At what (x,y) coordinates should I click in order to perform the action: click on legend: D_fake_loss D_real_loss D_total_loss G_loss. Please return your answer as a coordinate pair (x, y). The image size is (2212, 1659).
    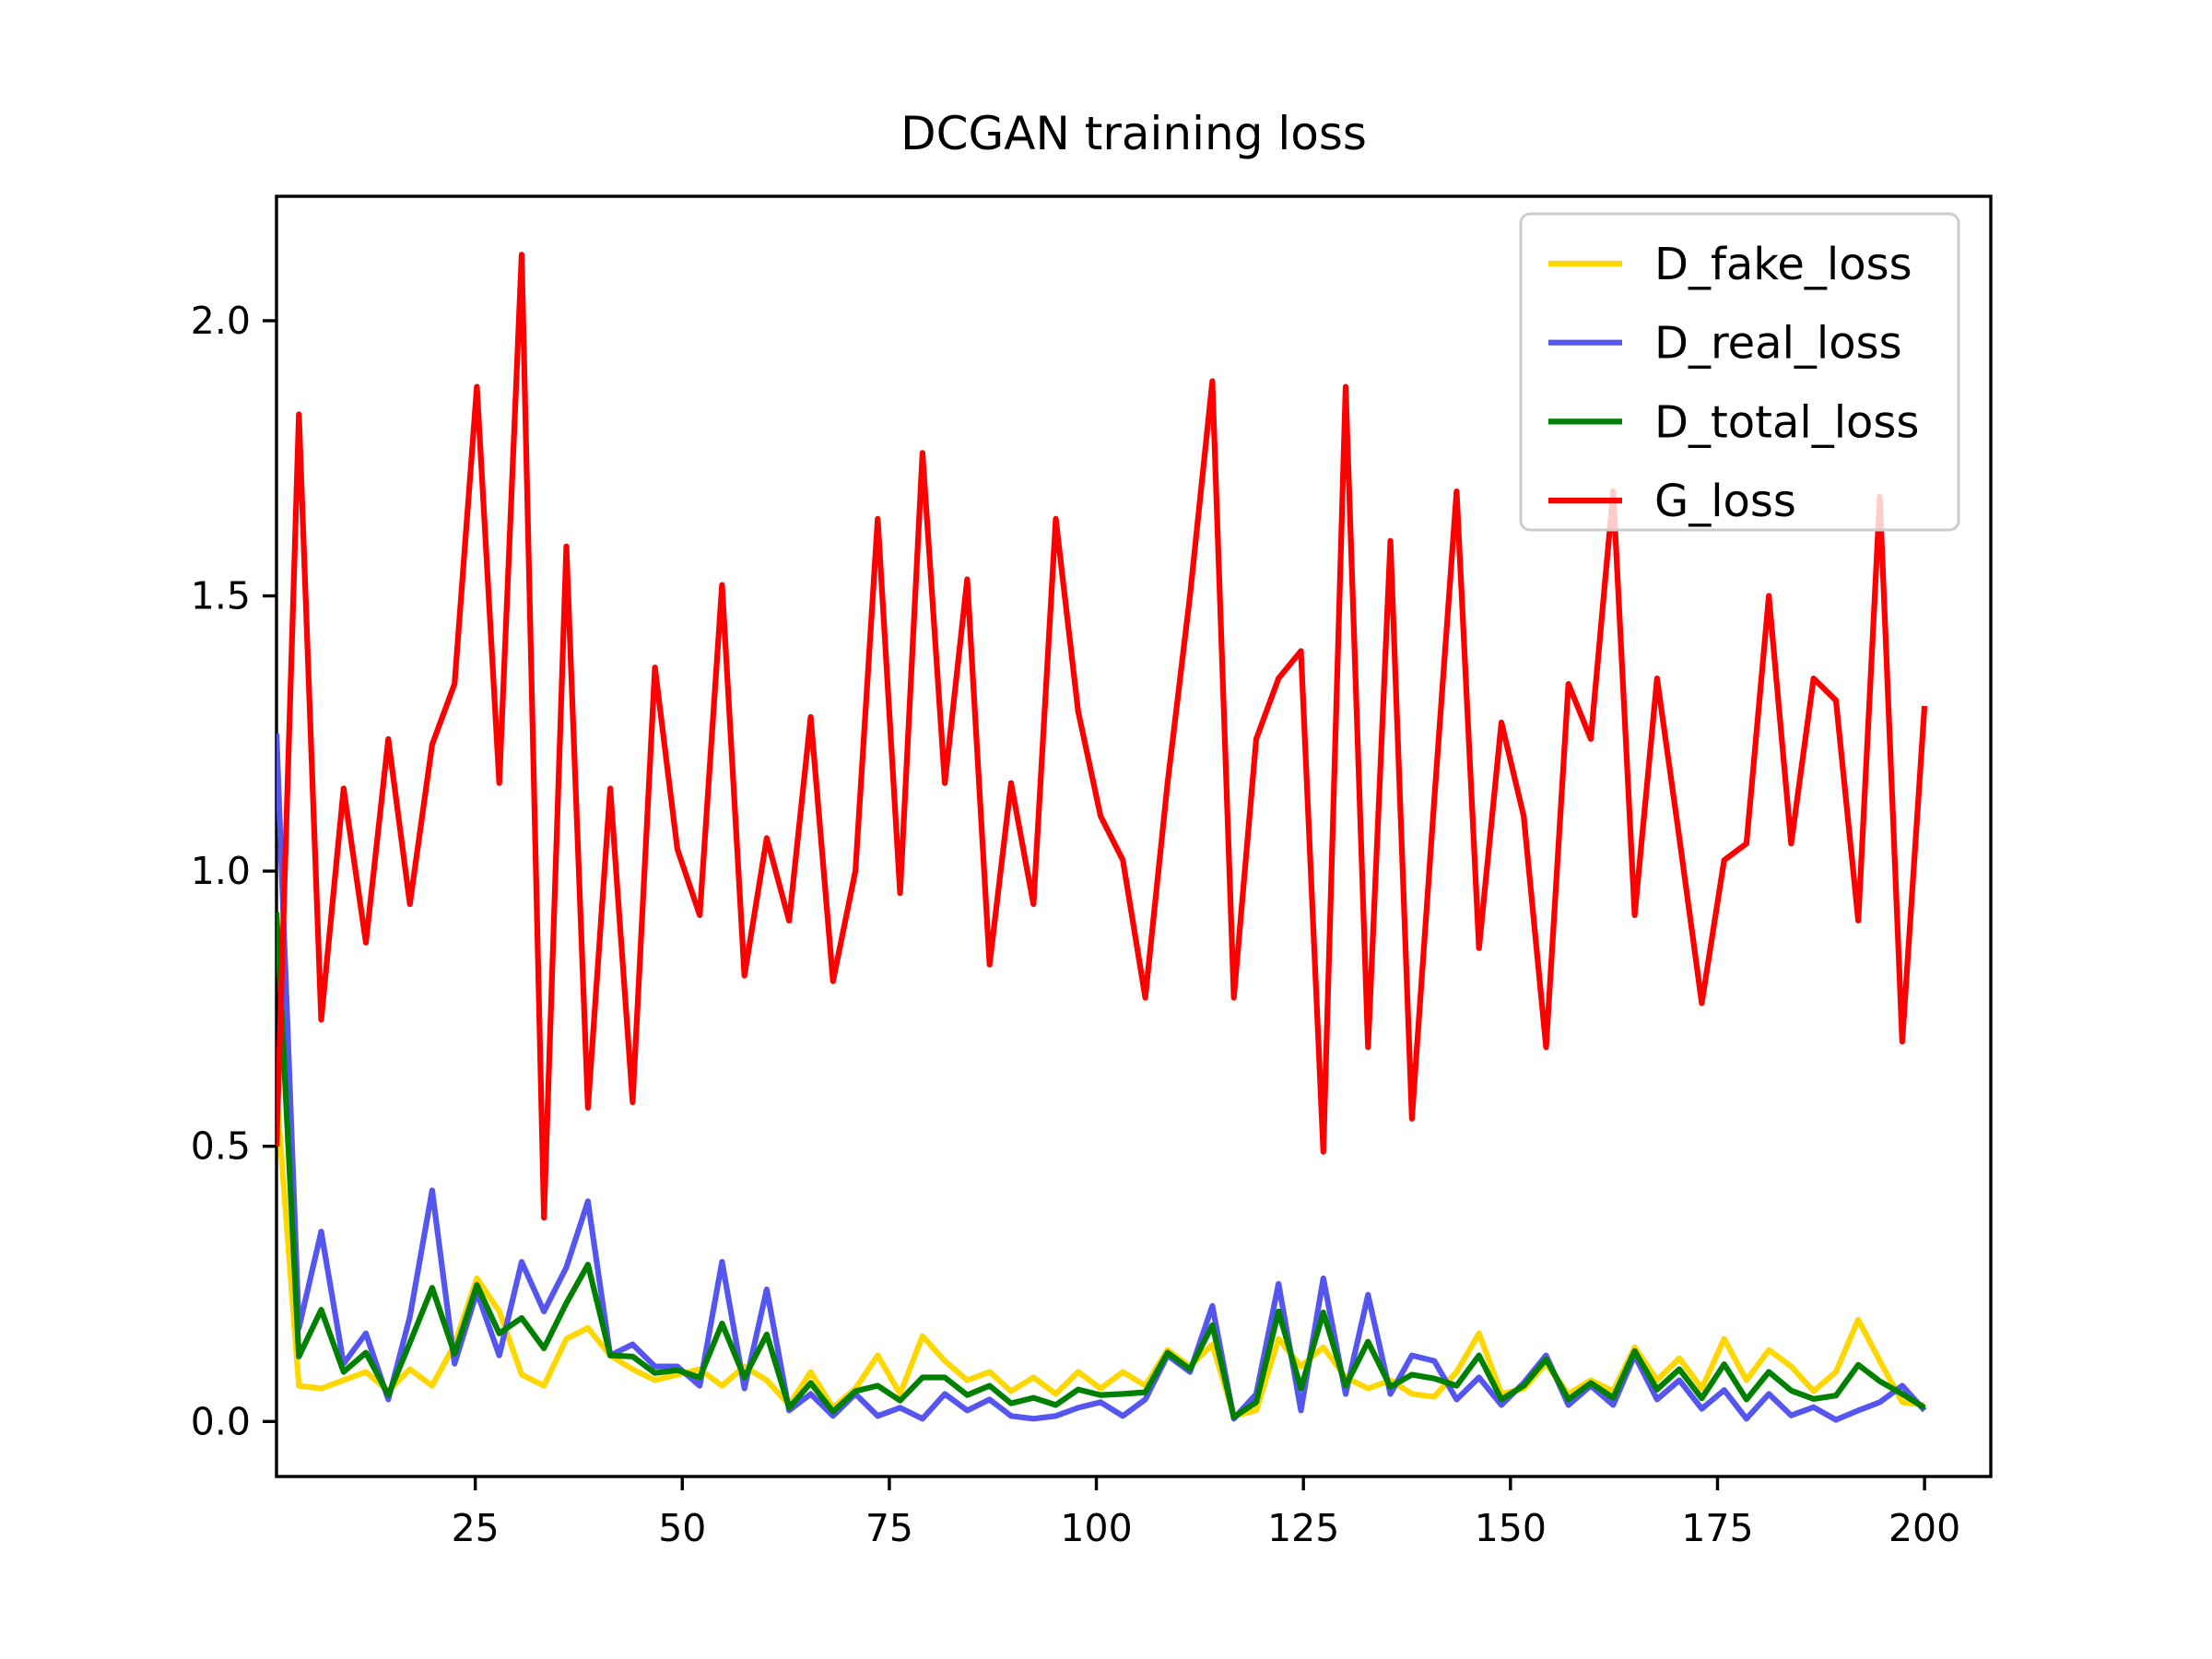
    Looking at the image, I should click on (1739, 372).